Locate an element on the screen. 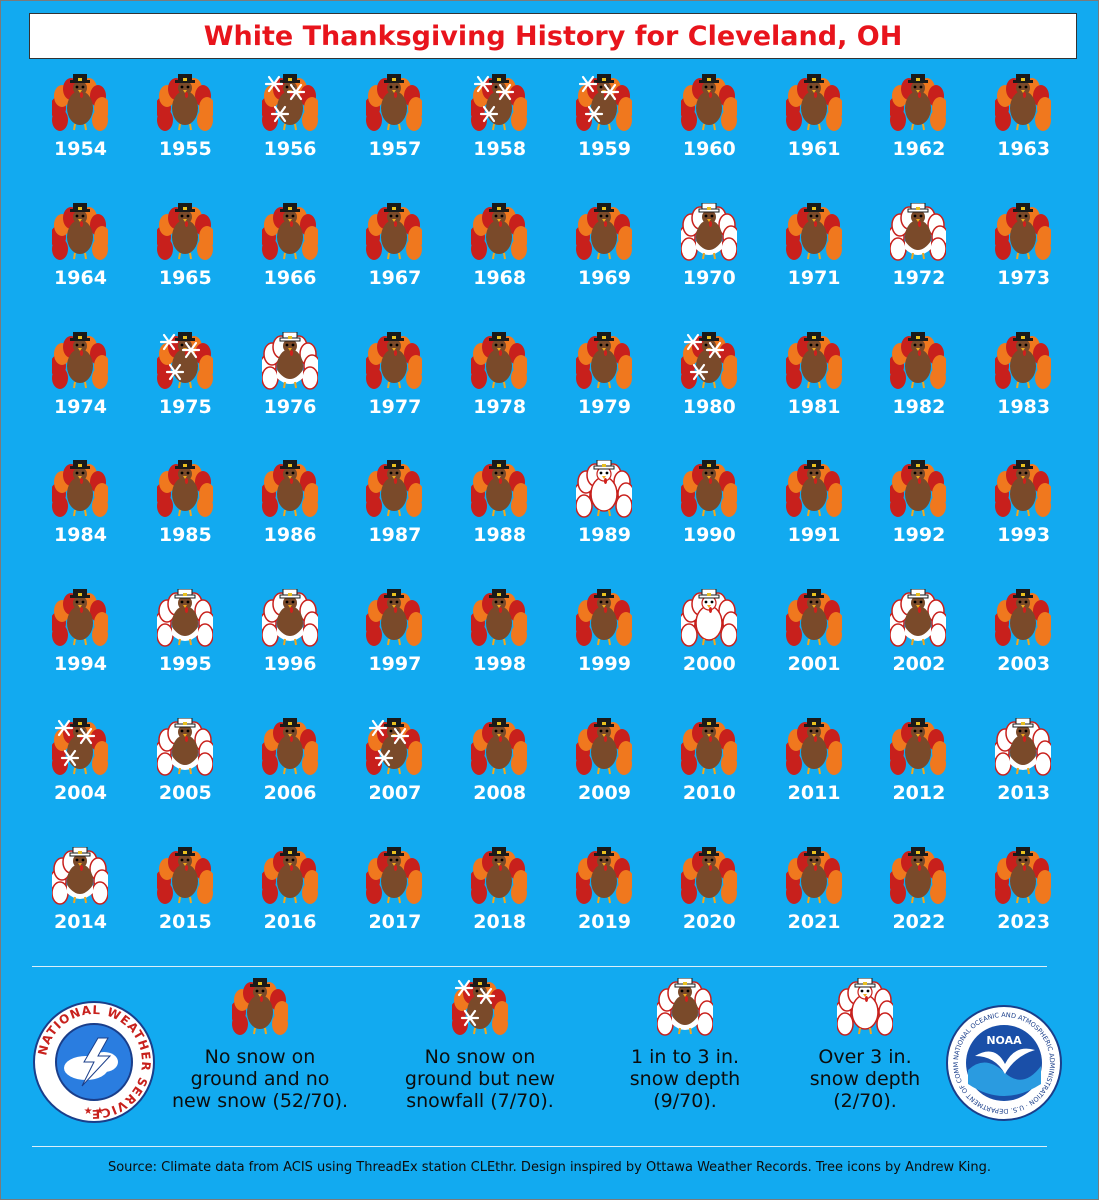 The width and height of the screenshot is (1099, 1200). year-cell: 1973 is located at coordinates (1023, 265).